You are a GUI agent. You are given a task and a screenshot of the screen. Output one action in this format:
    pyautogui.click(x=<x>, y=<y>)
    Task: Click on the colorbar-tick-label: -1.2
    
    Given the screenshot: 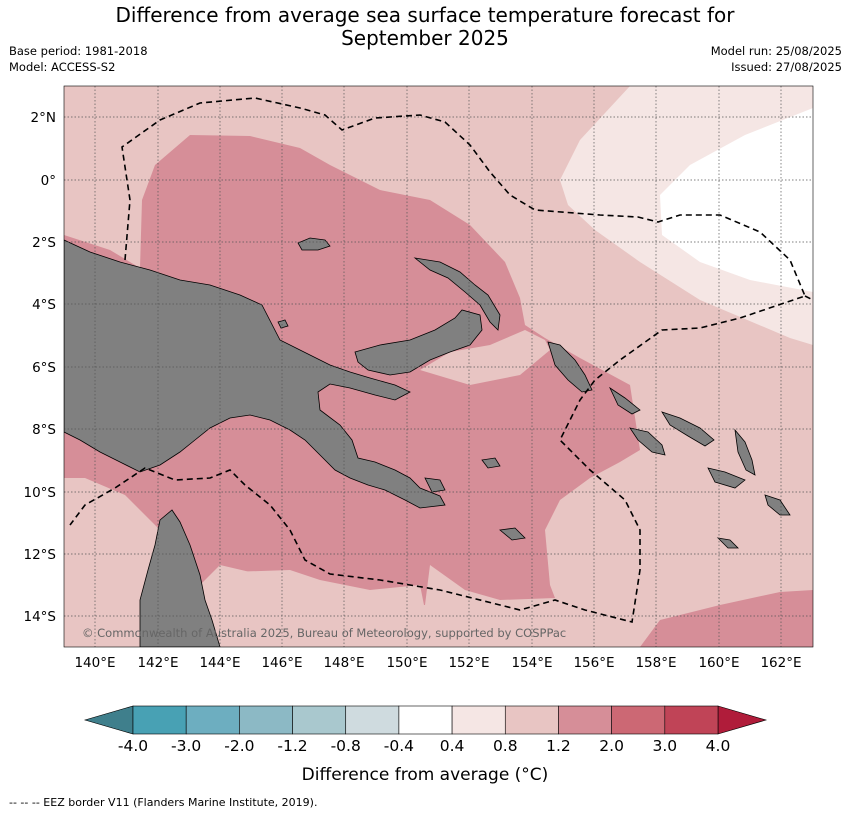 What is the action you would take?
    pyautogui.click(x=292, y=746)
    